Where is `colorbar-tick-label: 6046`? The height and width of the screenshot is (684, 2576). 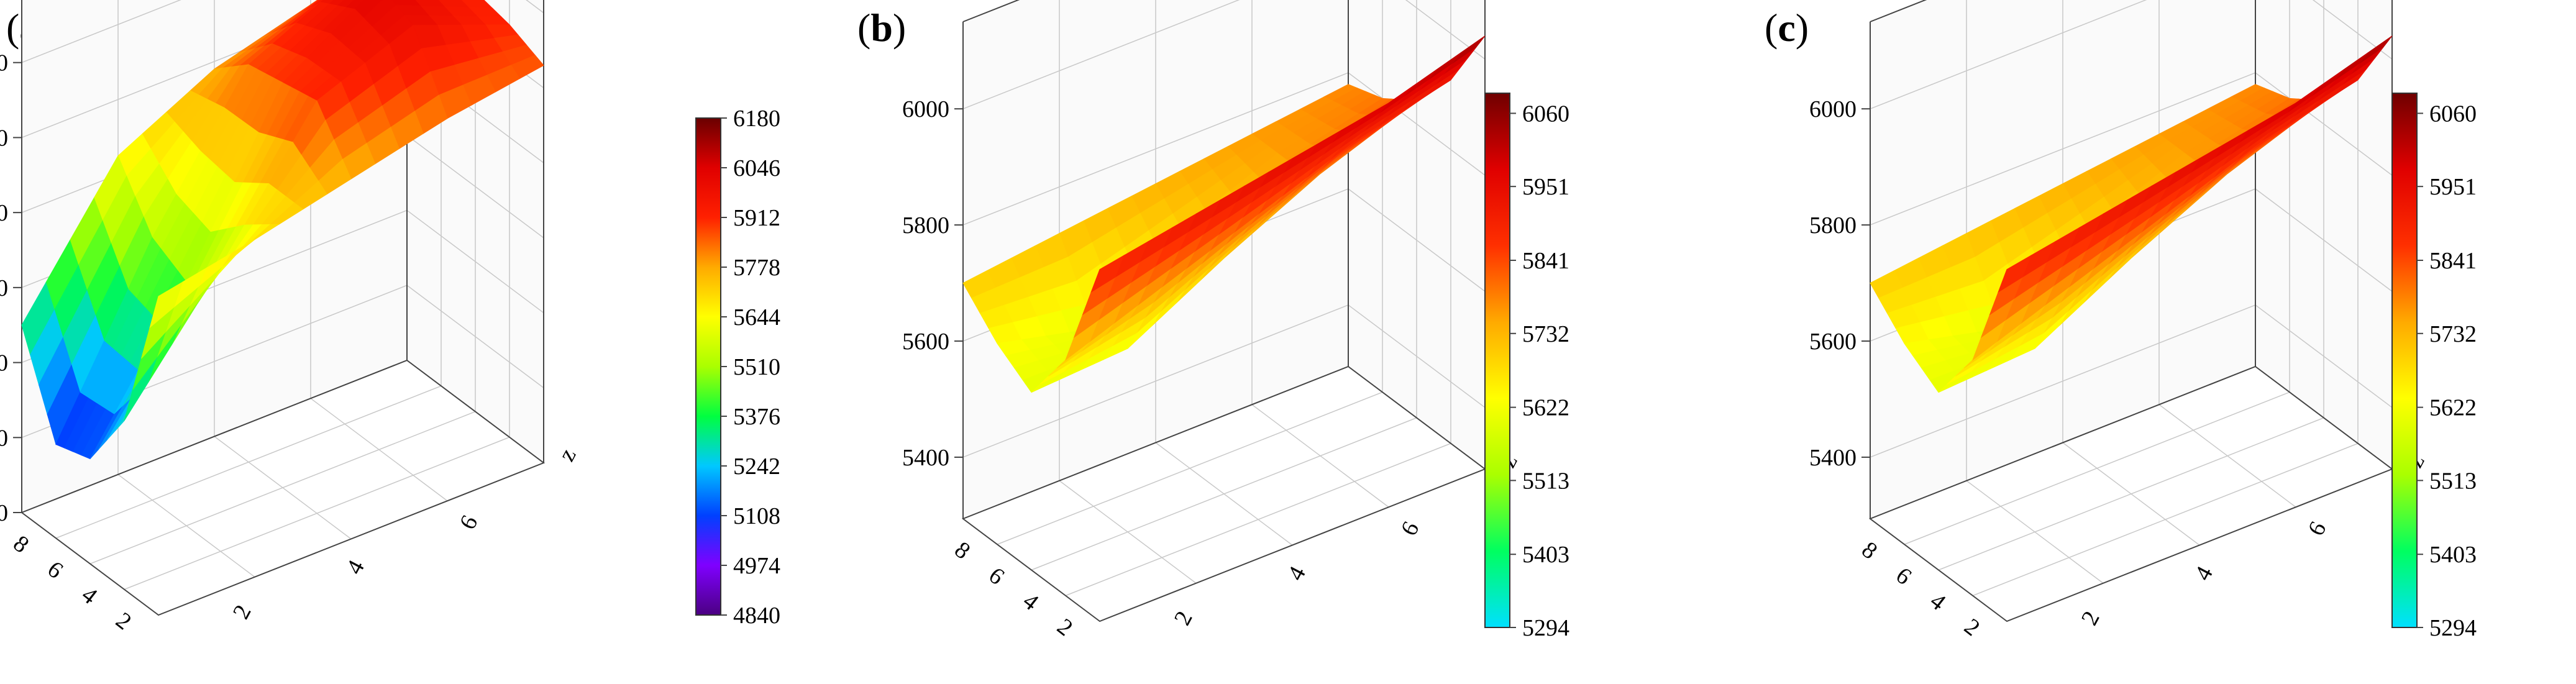
colorbar-tick-label: 6046 is located at coordinates (756, 168).